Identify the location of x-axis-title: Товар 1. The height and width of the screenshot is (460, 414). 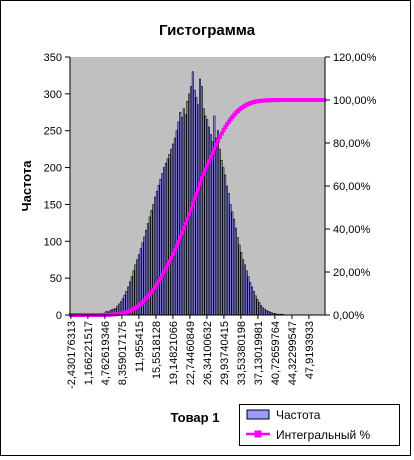
(195, 417).